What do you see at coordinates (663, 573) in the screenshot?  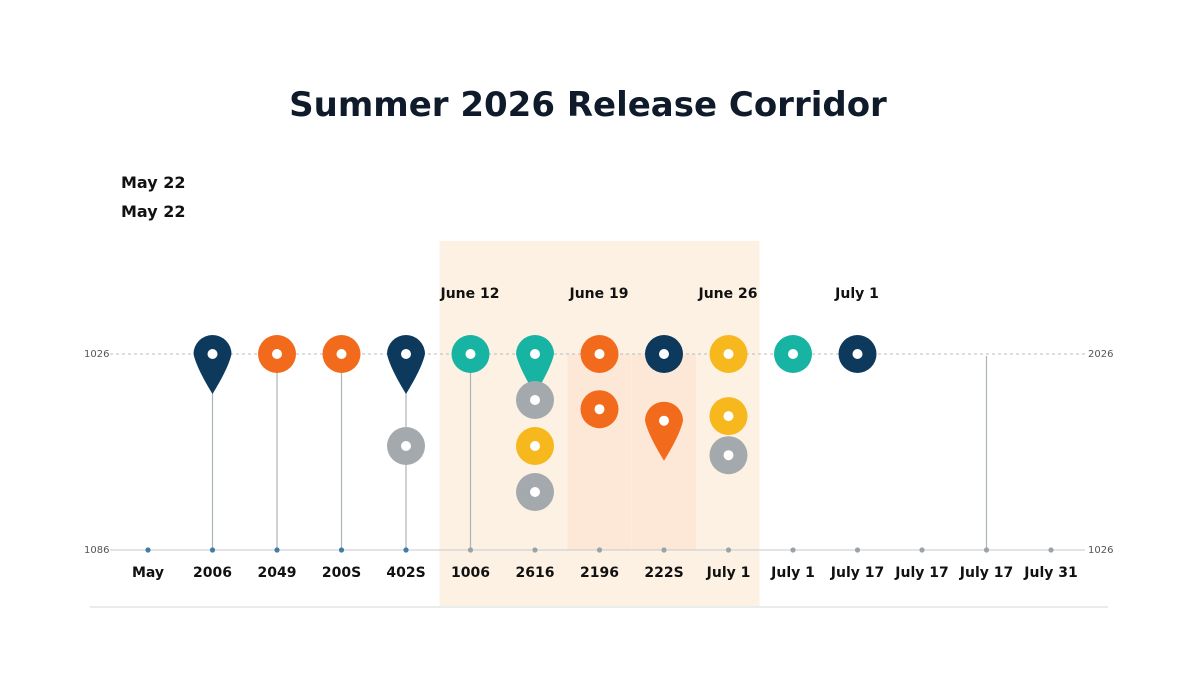 I see `tick-label: 222S` at bounding box center [663, 573].